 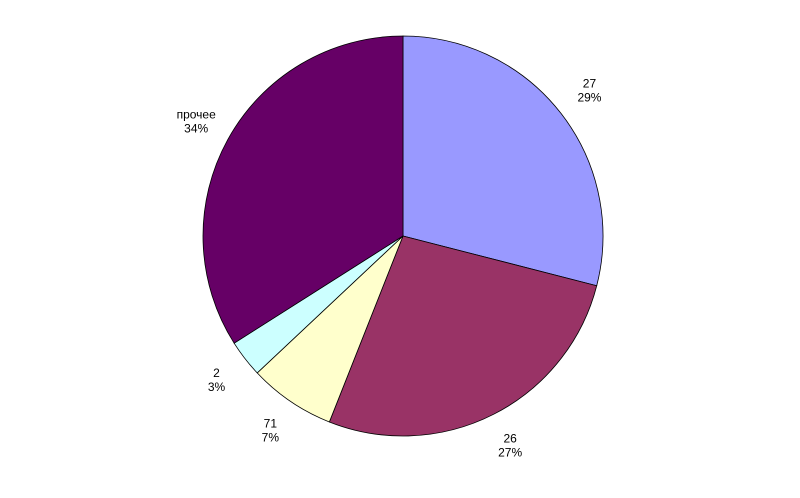 I want to click on slice-category-label: 26, so click(x=510, y=438).